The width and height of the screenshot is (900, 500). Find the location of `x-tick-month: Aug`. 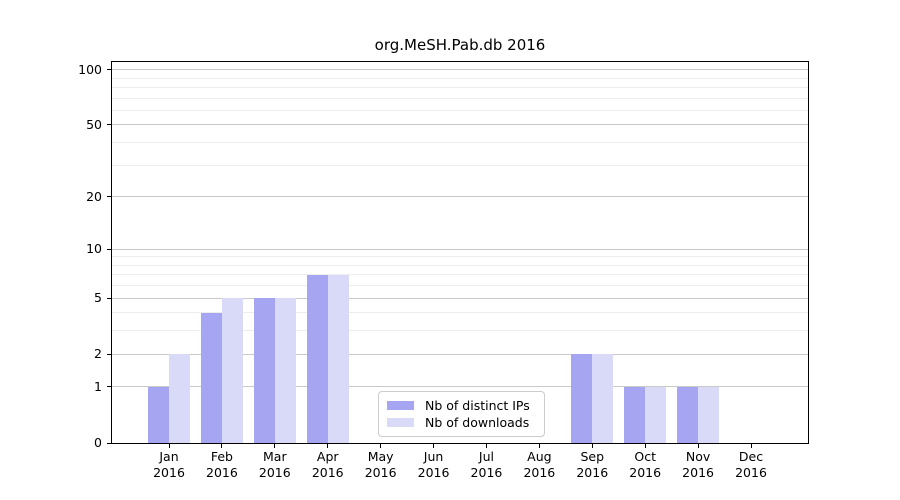

x-tick-month: Aug is located at coordinates (539, 456).